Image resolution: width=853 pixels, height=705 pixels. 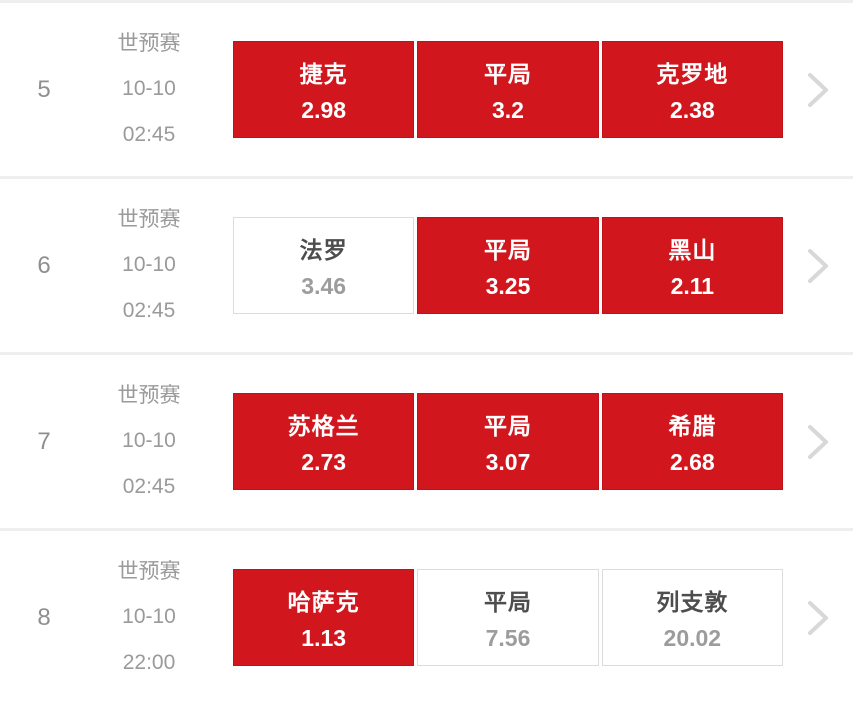 I want to click on home-odds-value: 3.46, so click(x=324, y=286).